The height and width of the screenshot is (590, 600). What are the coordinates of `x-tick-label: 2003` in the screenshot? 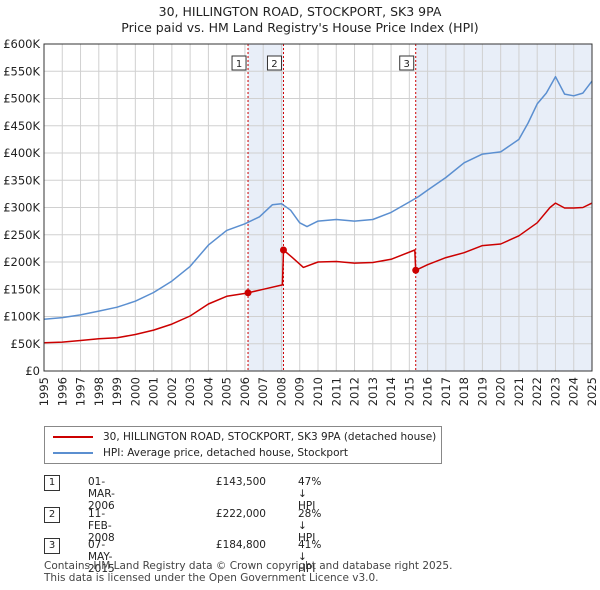 It's located at (190, 391).